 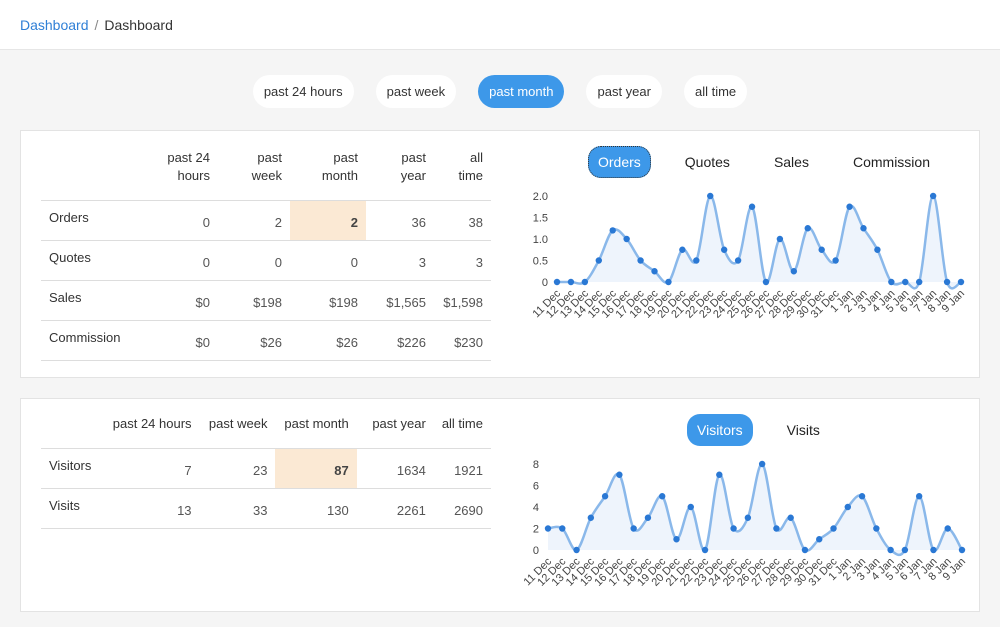 What do you see at coordinates (395, 468) in the screenshot?
I see `table-cell: 1634` at bounding box center [395, 468].